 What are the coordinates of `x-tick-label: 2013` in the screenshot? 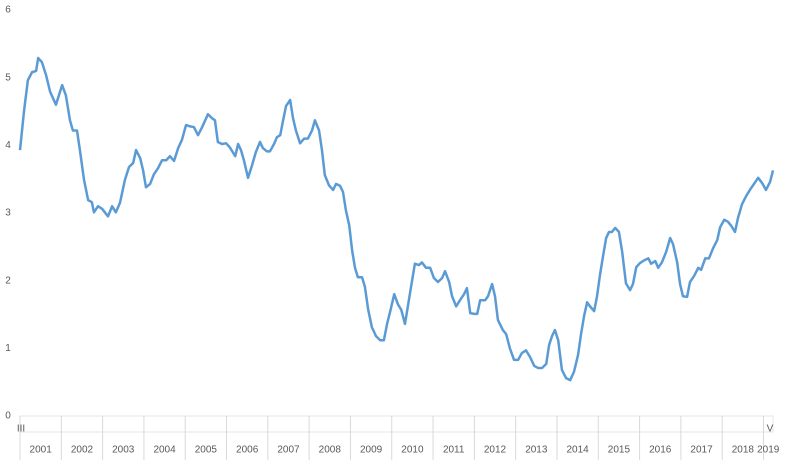 It's located at (536, 450).